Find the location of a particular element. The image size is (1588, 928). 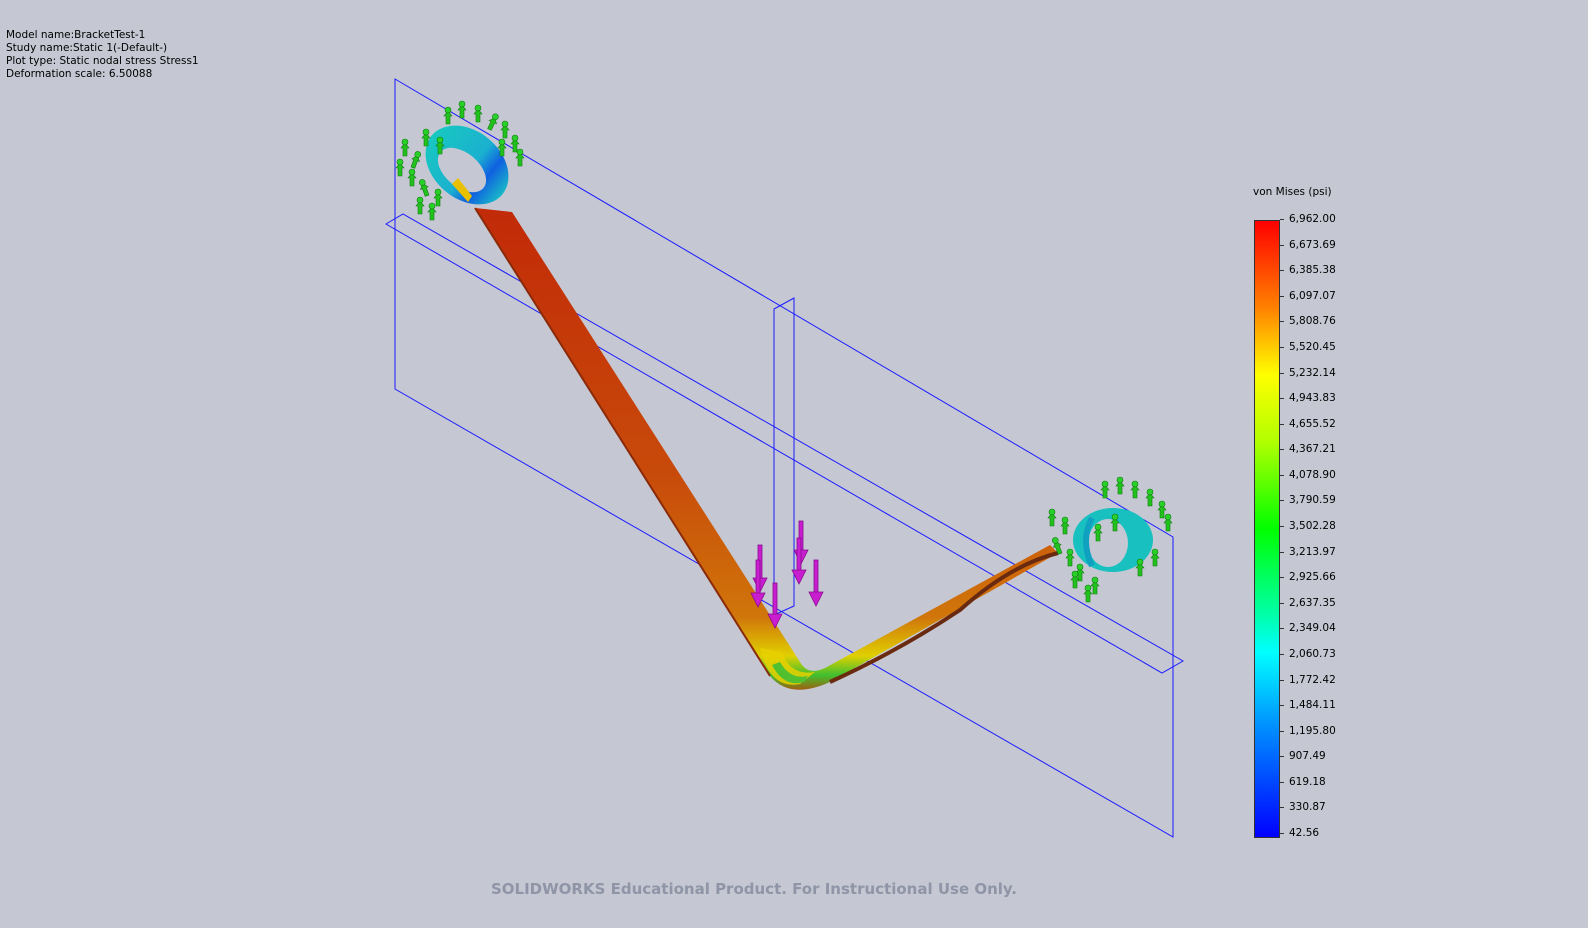

legend-value-label: 6,097.07 is located at coordinates (1312, 295).